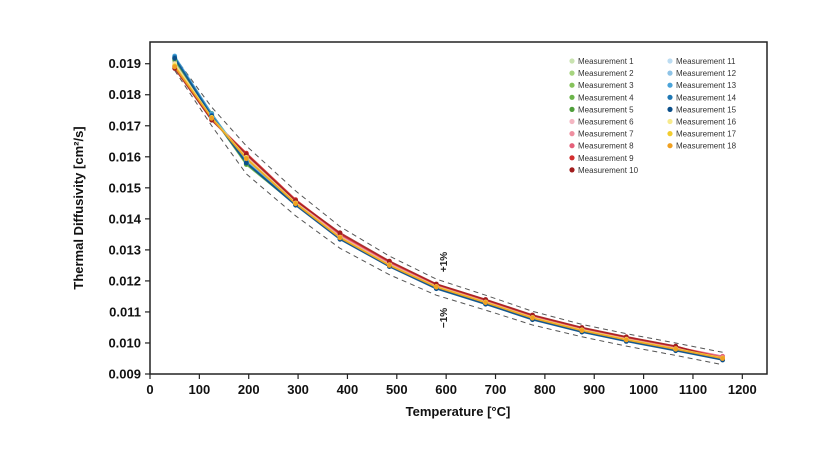  What do you see at coordinates (545, 389) in the screenshot?
I see `x-tick-label: 800` at bounding box center [545, 389].